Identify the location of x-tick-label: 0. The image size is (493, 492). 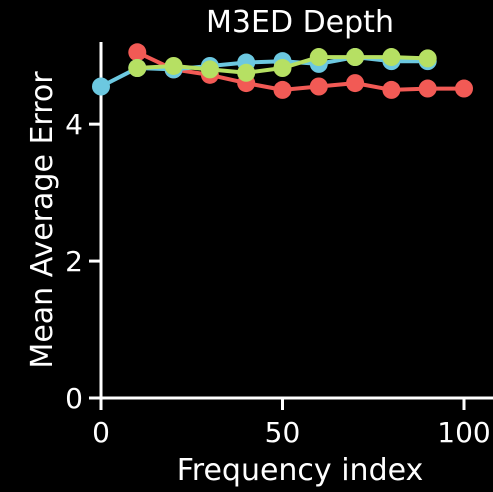
(101, 432).